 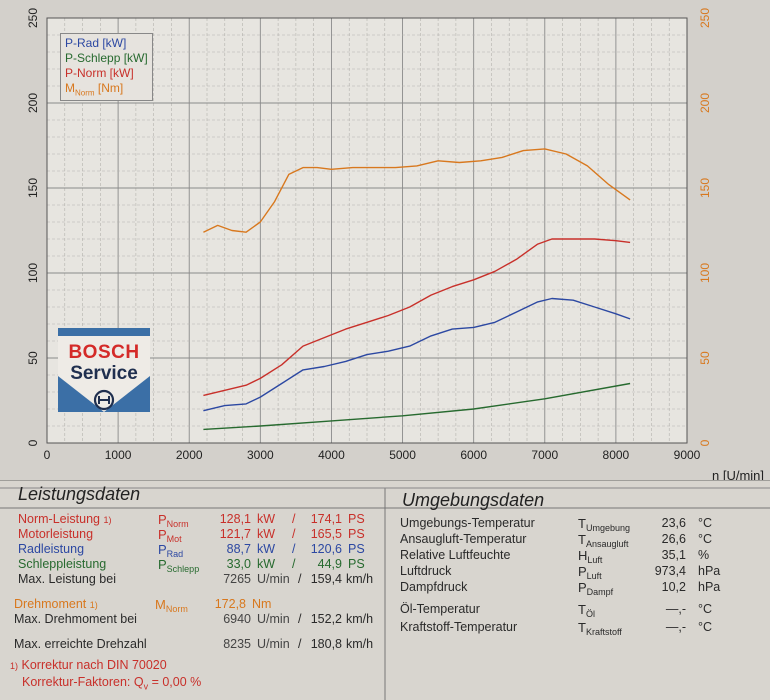 What do you see at coordinates (705, 18) in the screenshot?
I see `y-right-tick-label: 250` at bounding box center [705, 18].